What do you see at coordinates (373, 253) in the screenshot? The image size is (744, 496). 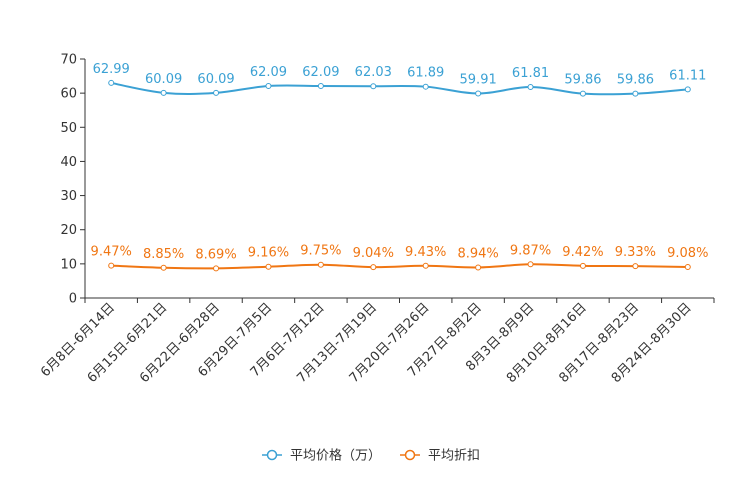 I see `data-label: 9.04%` at bounding box center [373, 253].